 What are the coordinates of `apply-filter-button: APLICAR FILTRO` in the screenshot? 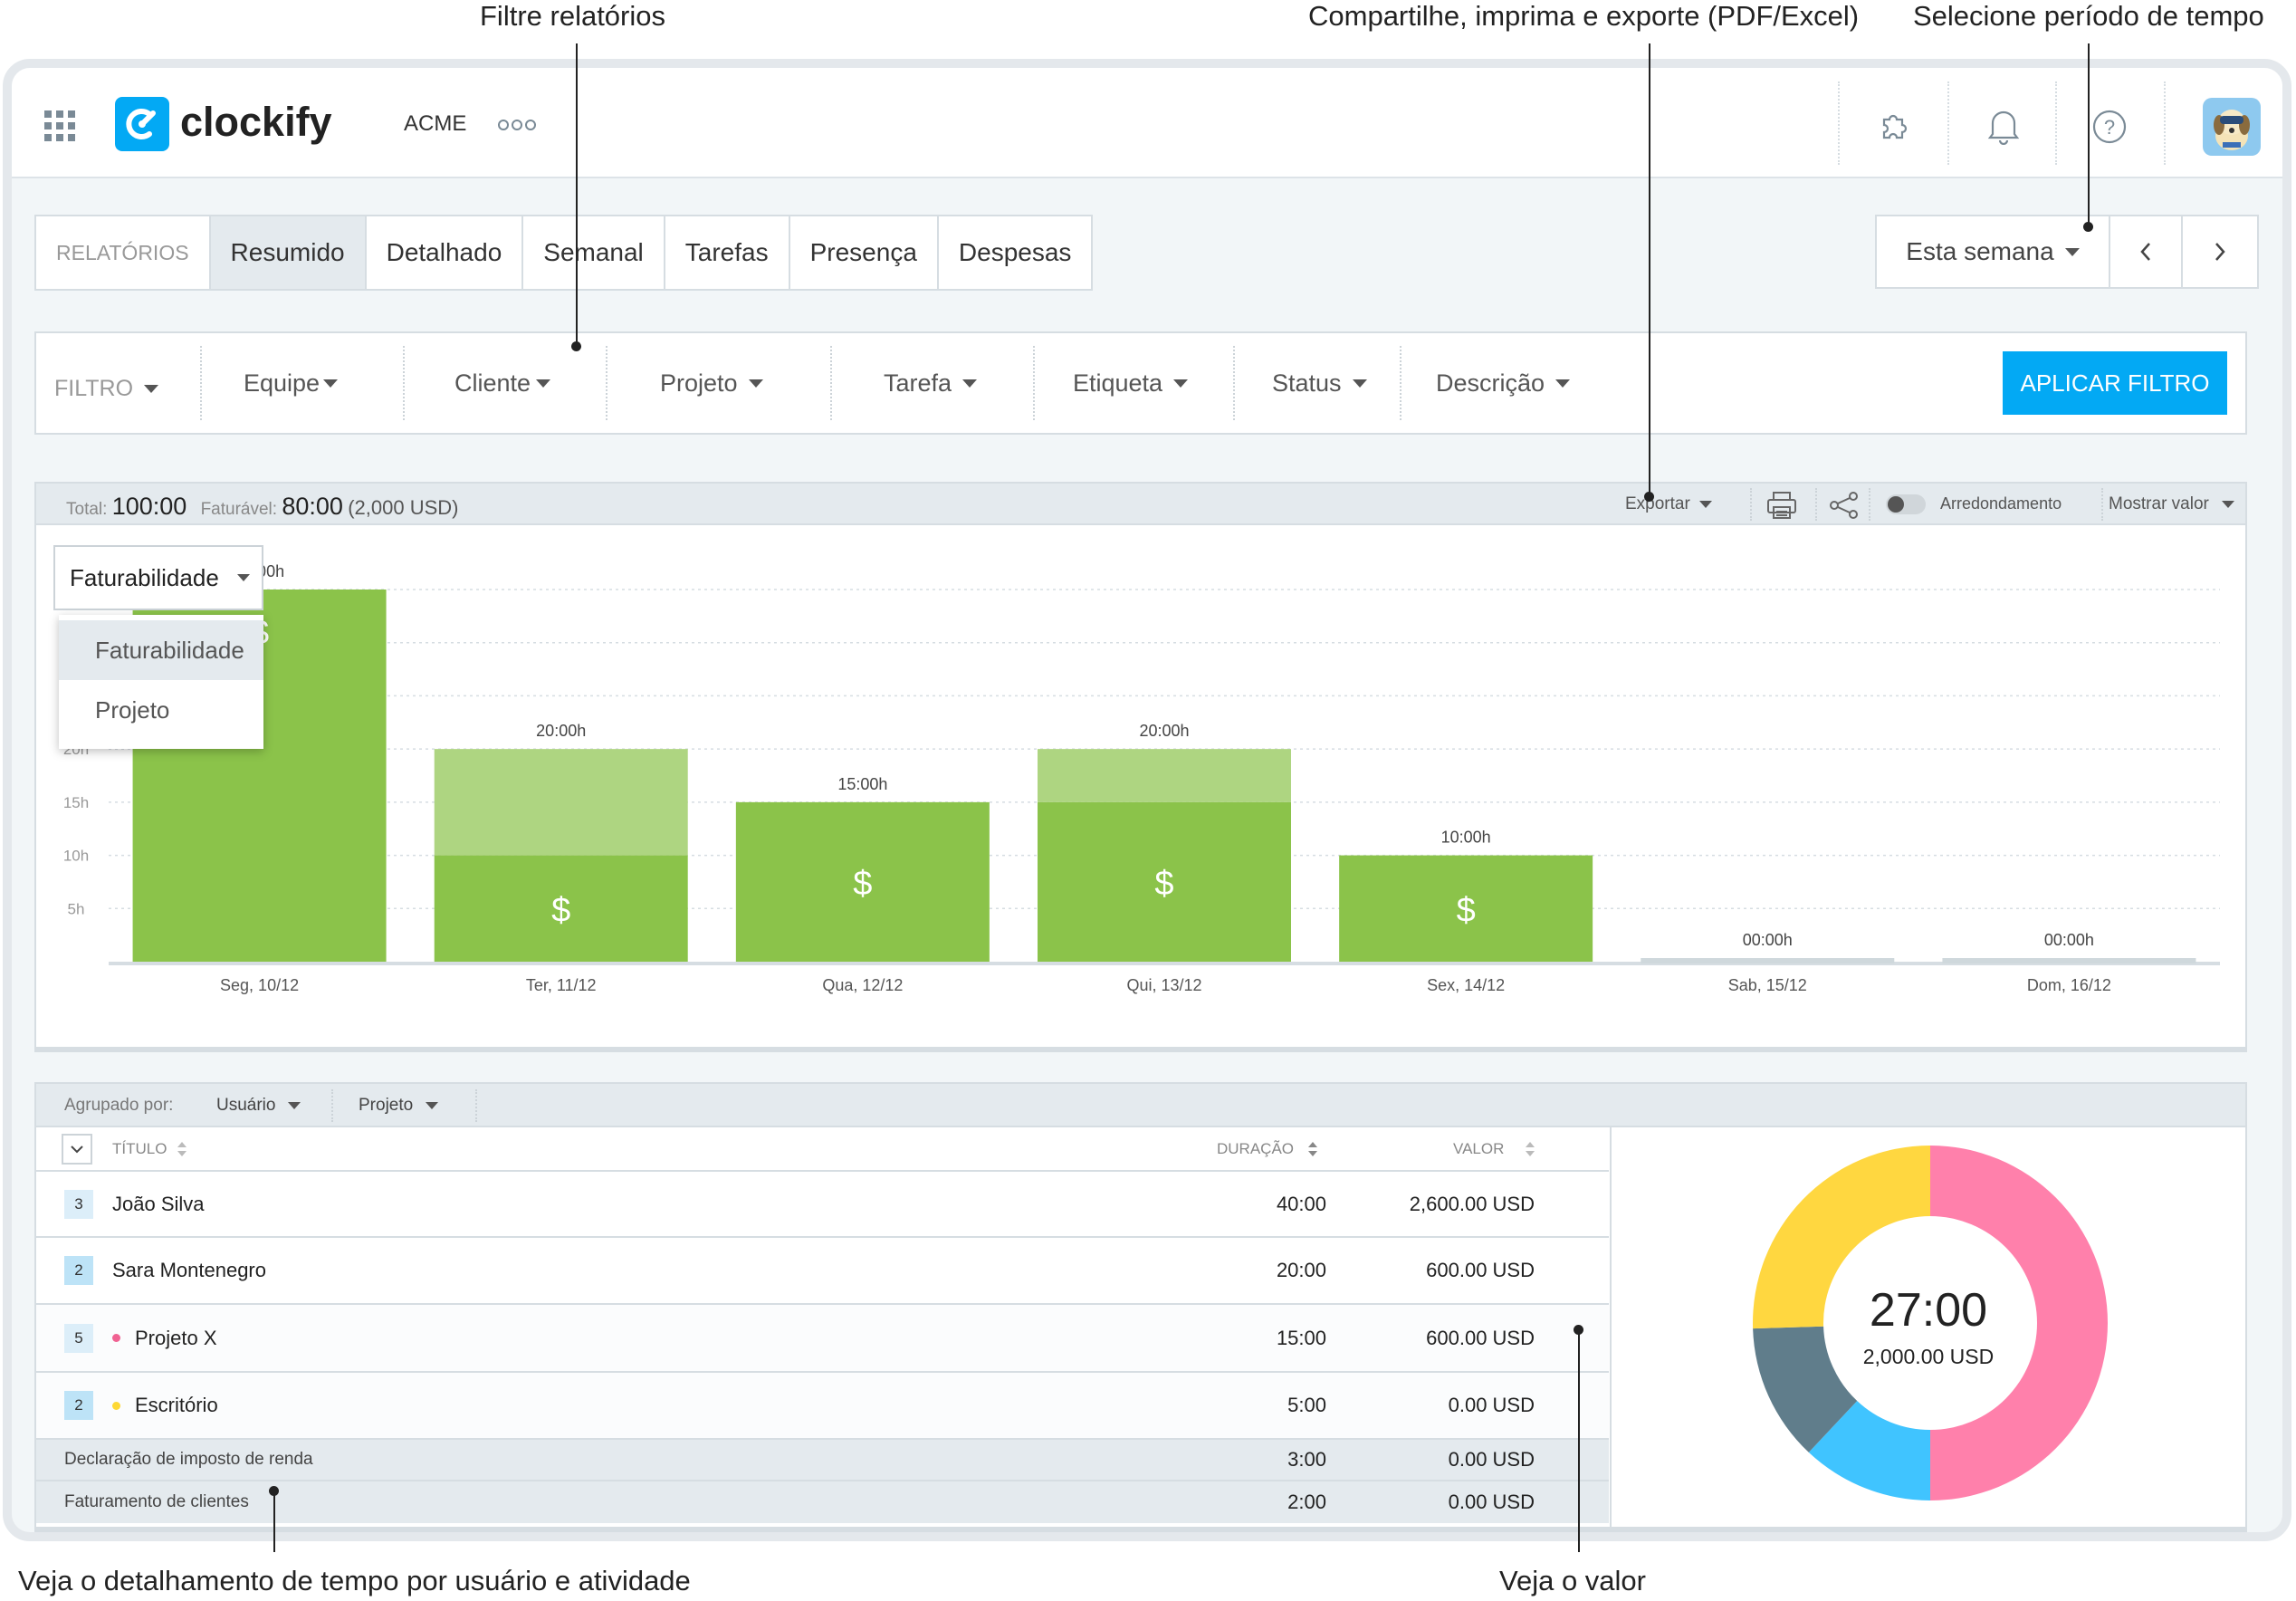 It's located at (2115, 383).